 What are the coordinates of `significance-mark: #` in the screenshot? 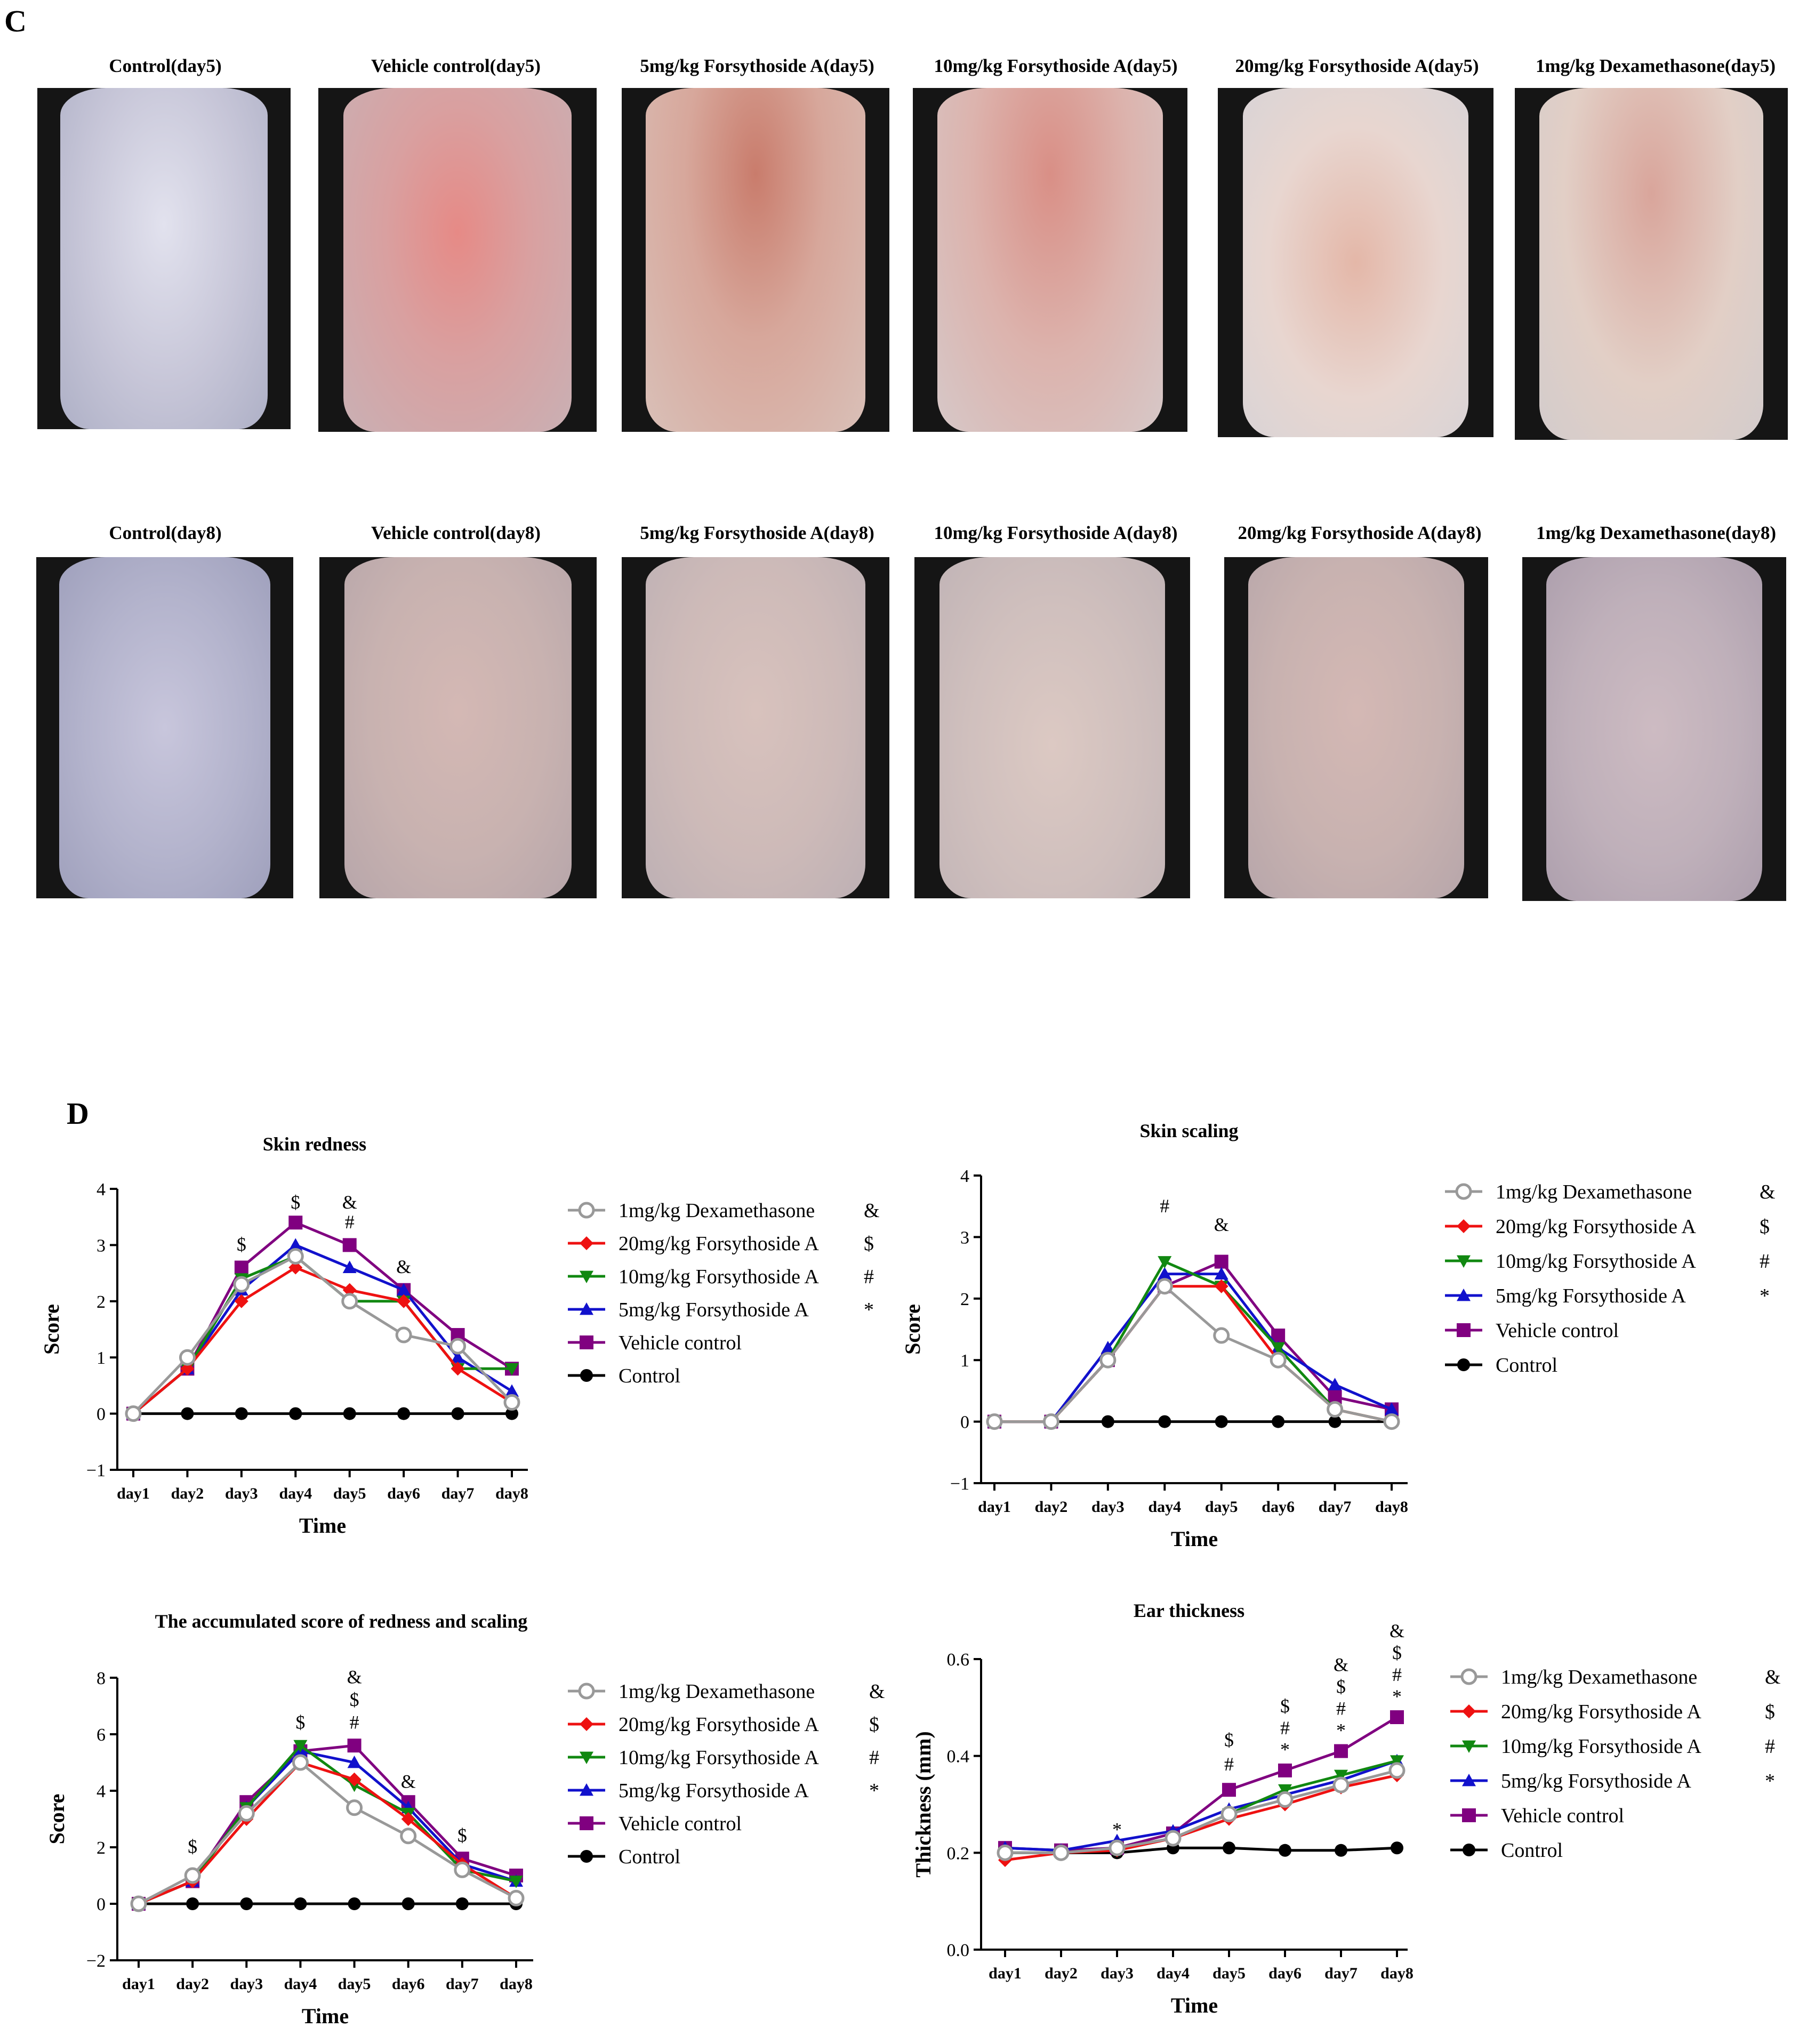 It's located at (1164, 1206).